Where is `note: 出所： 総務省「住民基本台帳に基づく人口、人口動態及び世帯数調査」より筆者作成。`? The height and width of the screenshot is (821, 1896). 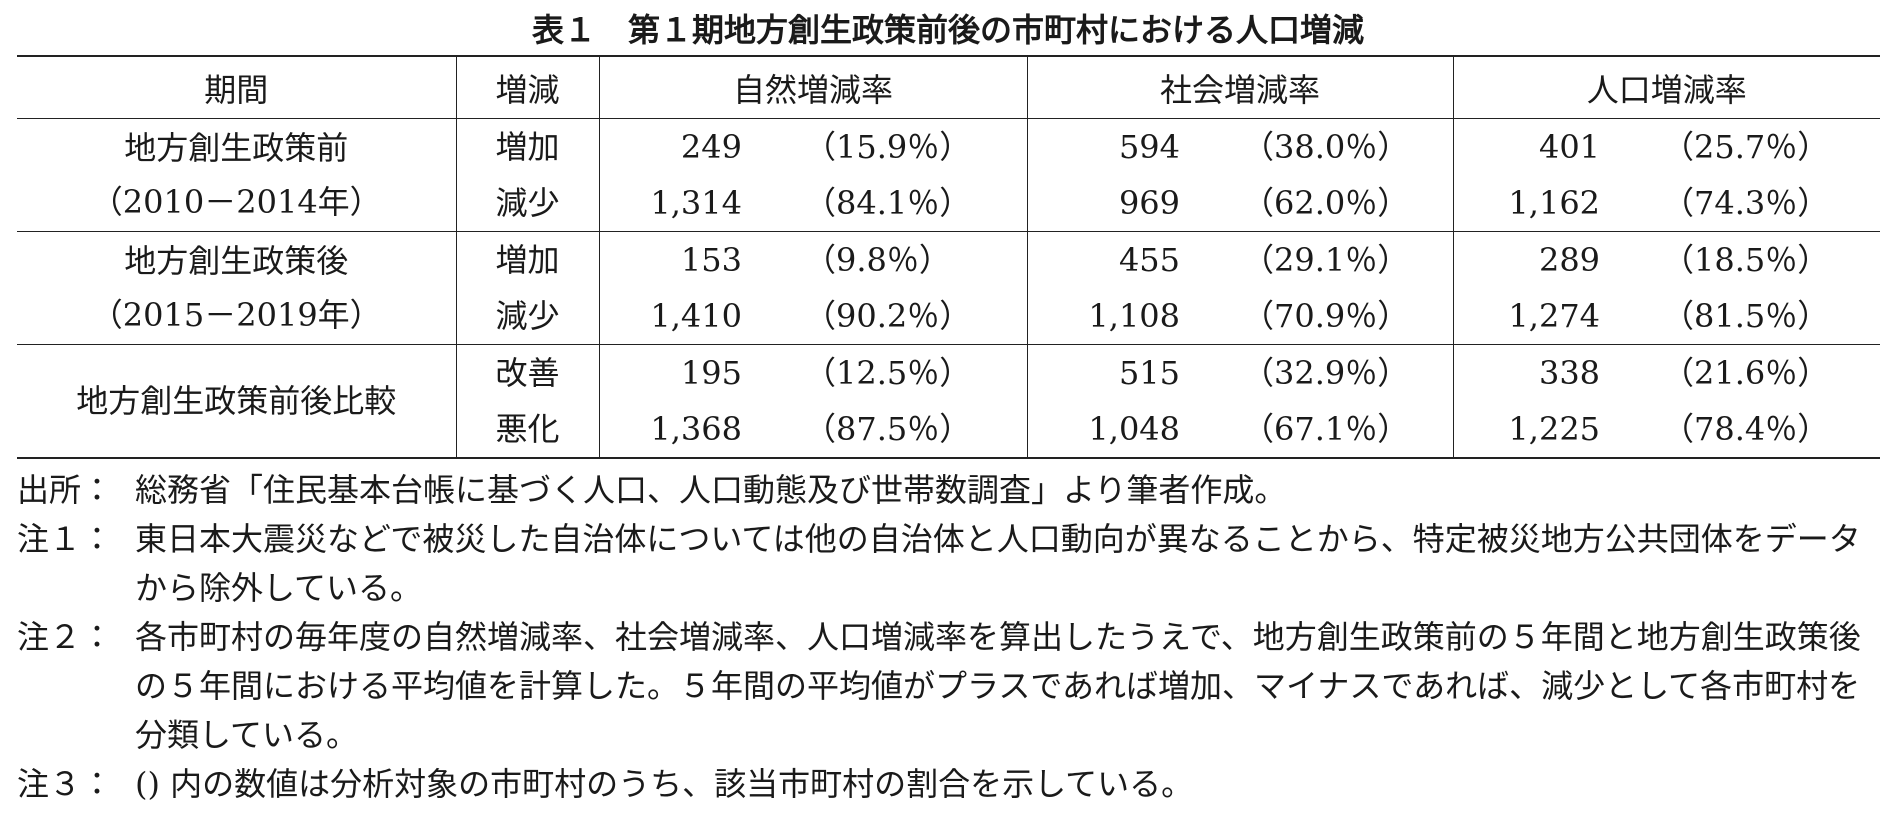 note: 出所： 総務省「住民基本台帳に基づく人口、人口動態及び世帯数調査」より筆者作成。 is located at coordinates (952, 490).